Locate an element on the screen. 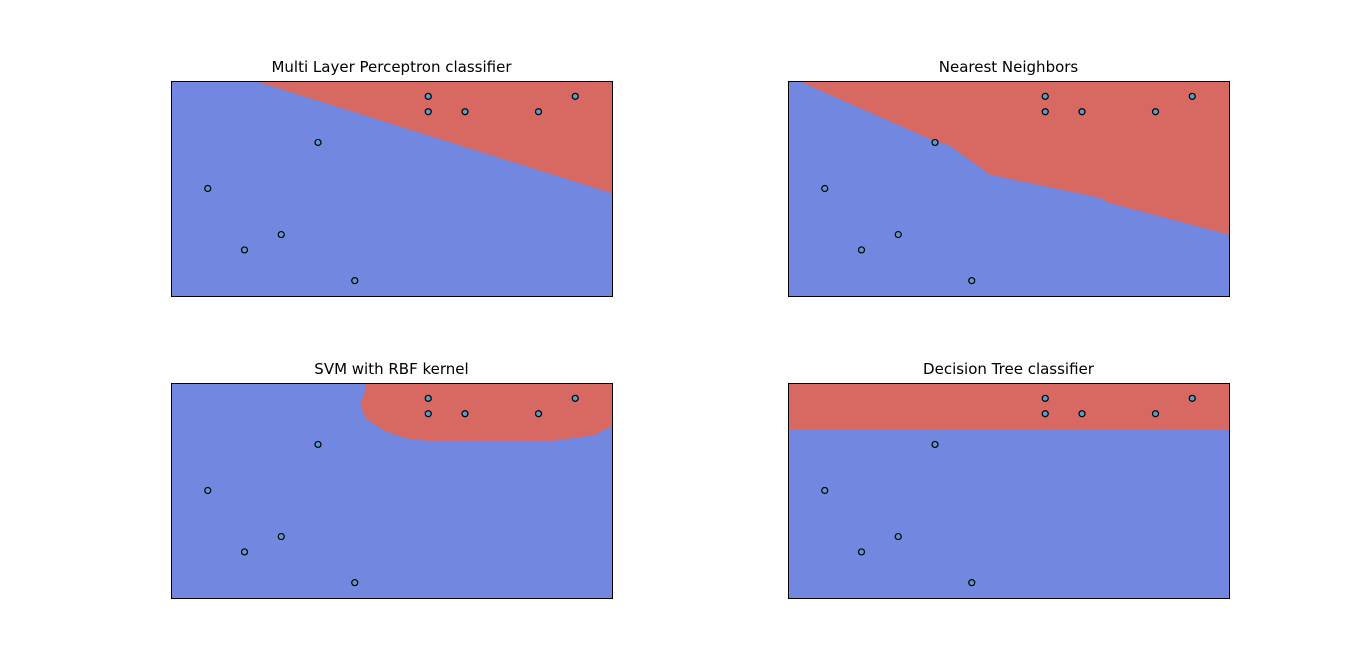 The height and width of the screenshot is (672, 1366). subplot-mlp: Multi Layer Perceptron classifier is located at coordinates (392, 177).